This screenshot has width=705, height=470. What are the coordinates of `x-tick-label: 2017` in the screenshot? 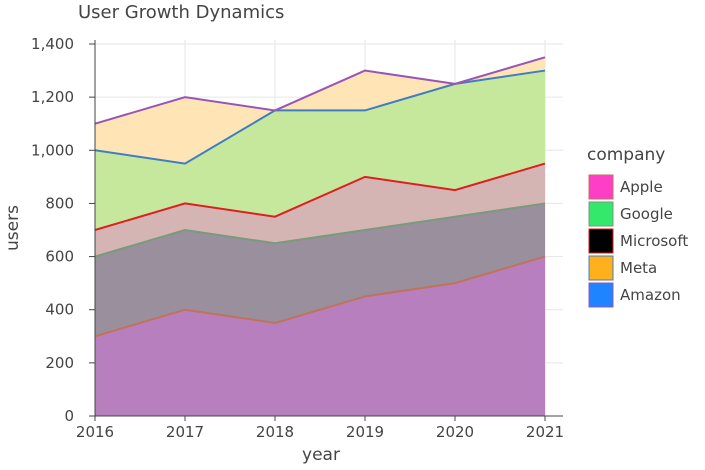 It's located at (185, 432).